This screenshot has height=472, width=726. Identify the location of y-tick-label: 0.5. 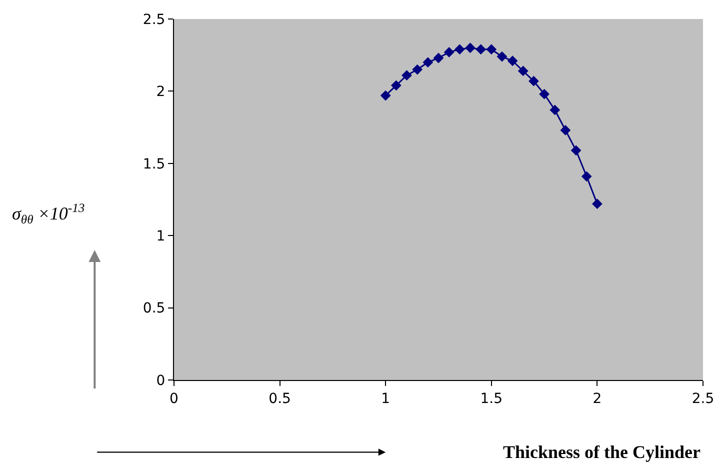
(154, 308).